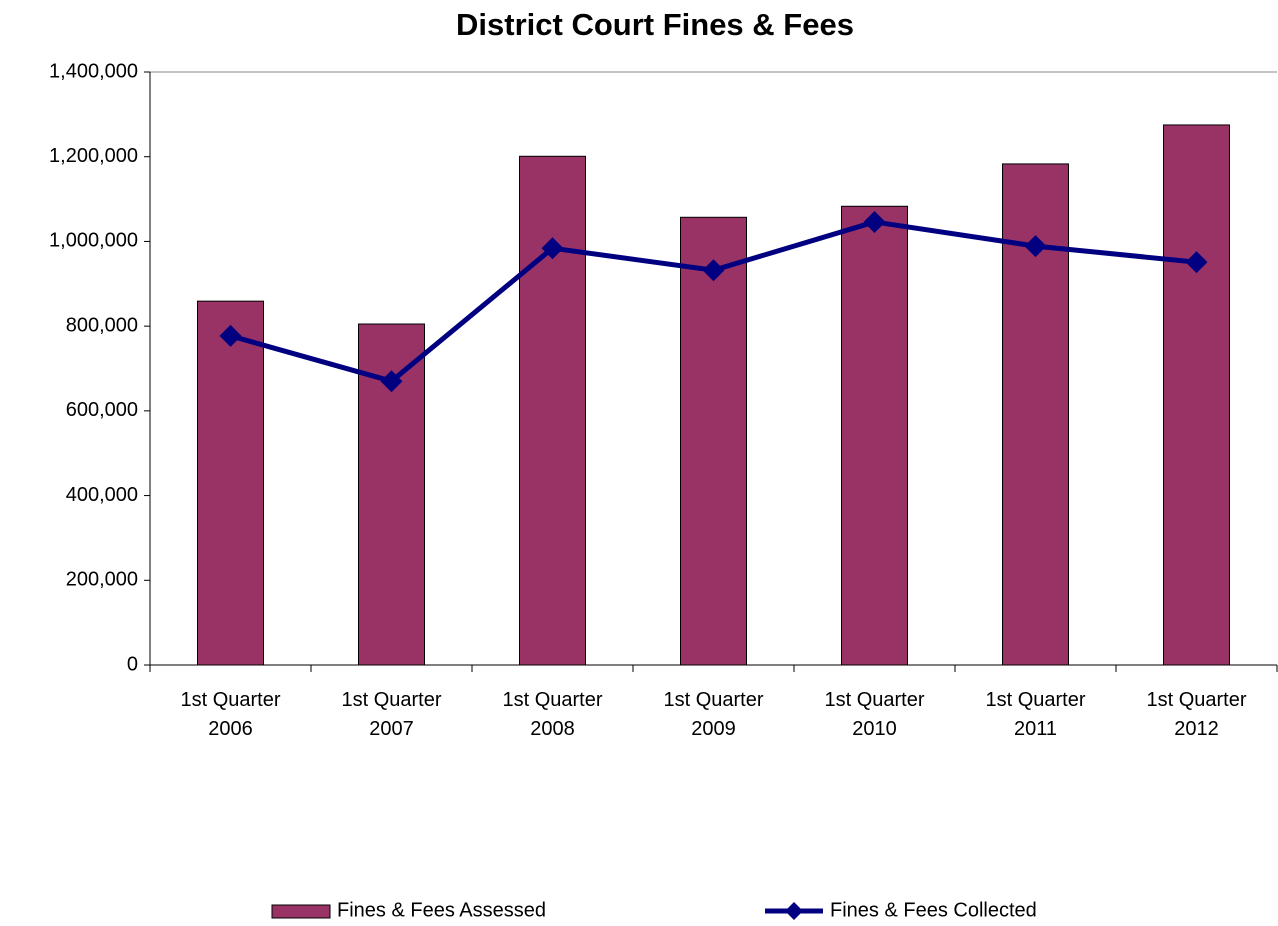 The height and width of the screenshot is (926, 1278). What do you see at coordinates (1035, 714) in the screenshot?
I see `x-tick-label: 1st Quarter 2011` at bounding box center [1035, 714].